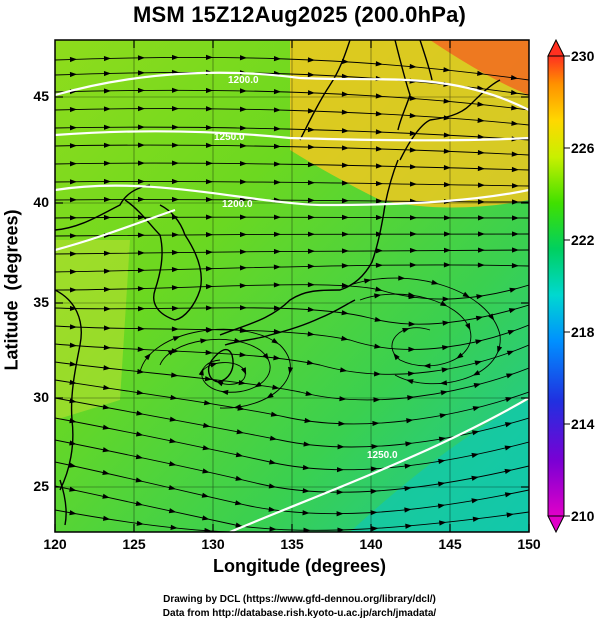 The height and width of the screenshot is (625, 599). Describe the element at coordinates (583, 240) in the screenshot. I see `colorbar-label: 222` at that location.